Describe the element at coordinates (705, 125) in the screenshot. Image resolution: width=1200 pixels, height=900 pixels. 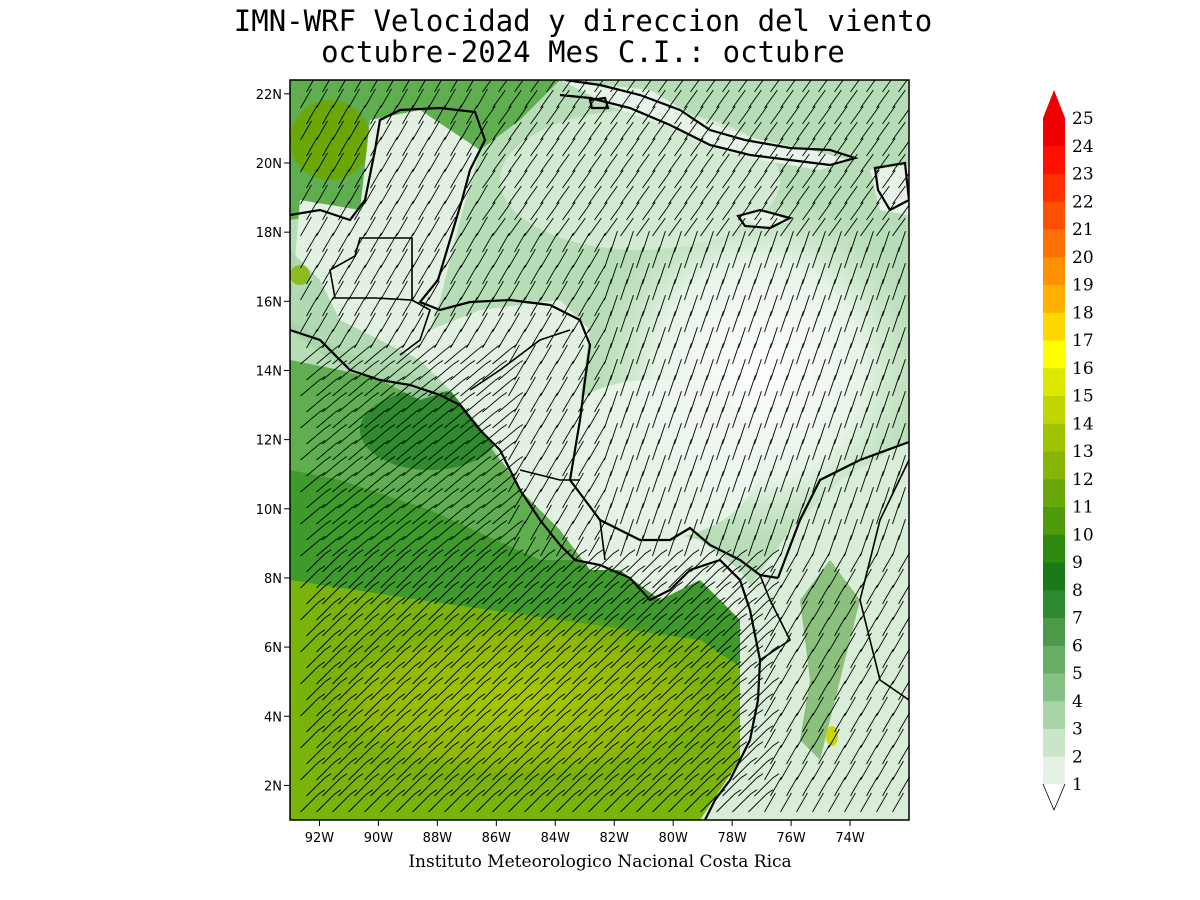
I see `cuba-land` at that location.